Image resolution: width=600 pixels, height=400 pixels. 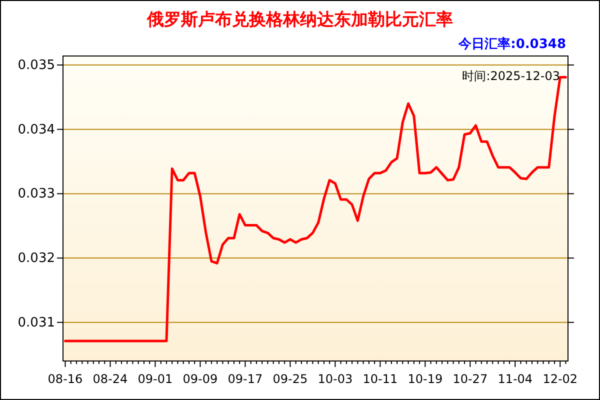 I want to click on y-tick-label: 0.031, so click(x=36, y=322).